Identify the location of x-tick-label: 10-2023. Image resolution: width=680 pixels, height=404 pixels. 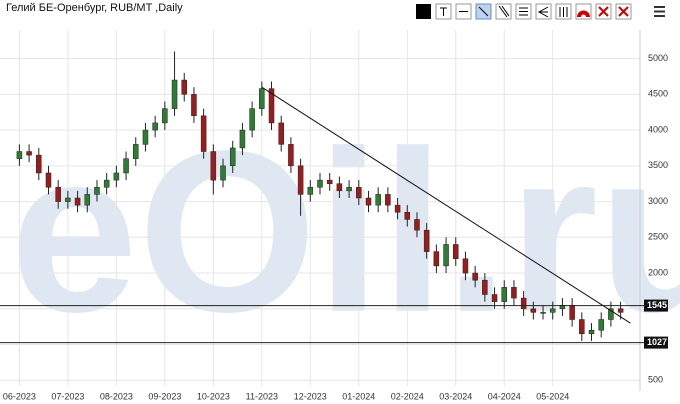
(213, 396).